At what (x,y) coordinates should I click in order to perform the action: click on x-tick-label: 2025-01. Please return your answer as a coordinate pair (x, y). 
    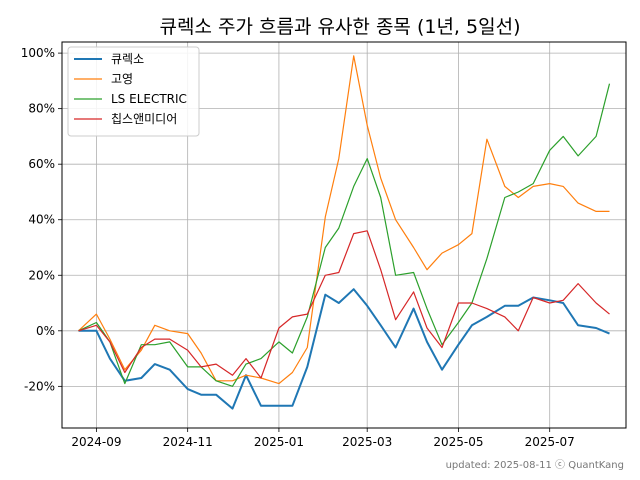
    Looking at the image, I should click on (279, 442).